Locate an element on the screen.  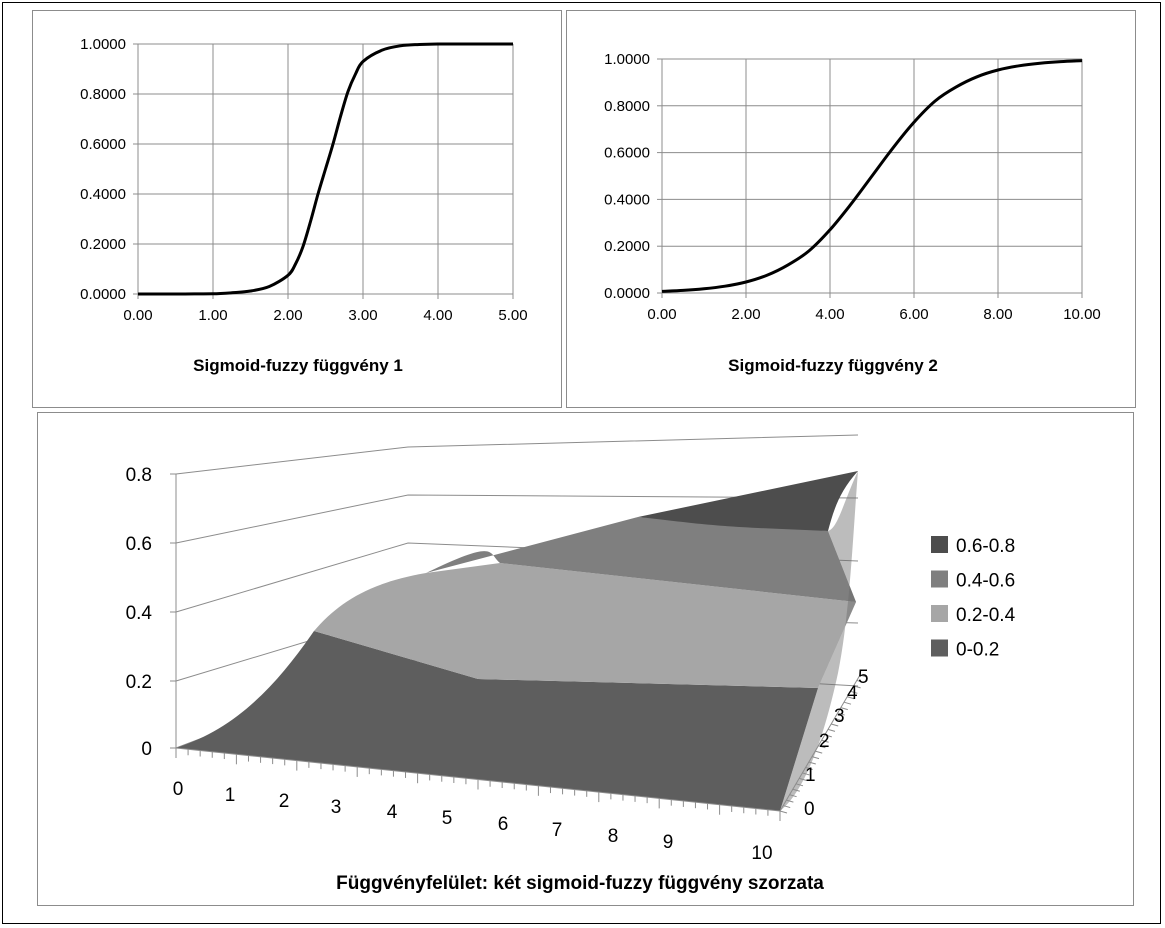
surface-legend: 0.6-0.8 0.4-0.6 0.2-0.4 0-0.2 is located at coordinates (973, 598).